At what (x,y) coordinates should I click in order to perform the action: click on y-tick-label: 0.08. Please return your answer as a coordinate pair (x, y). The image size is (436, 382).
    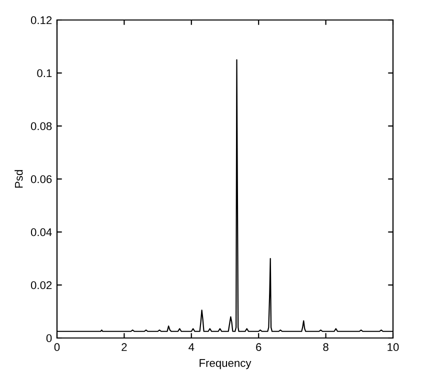
    Looking at the image, I should click on (41, 126).